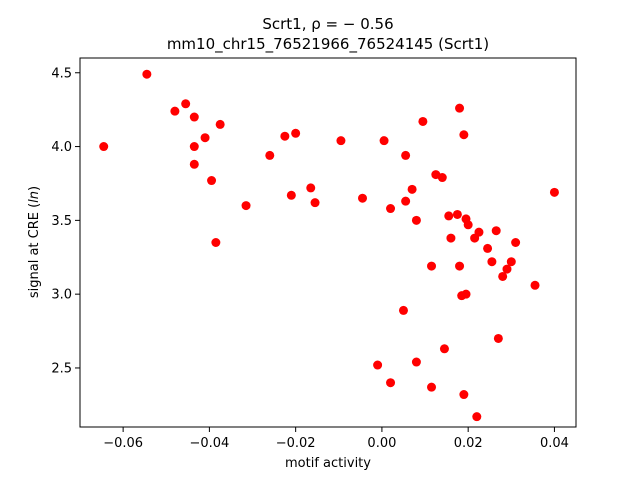 The image size is (640, 480). I want to click on x-axis: −0.06 −0.04 −0.02 0.00 0.02 0.04, so click(336, 439).